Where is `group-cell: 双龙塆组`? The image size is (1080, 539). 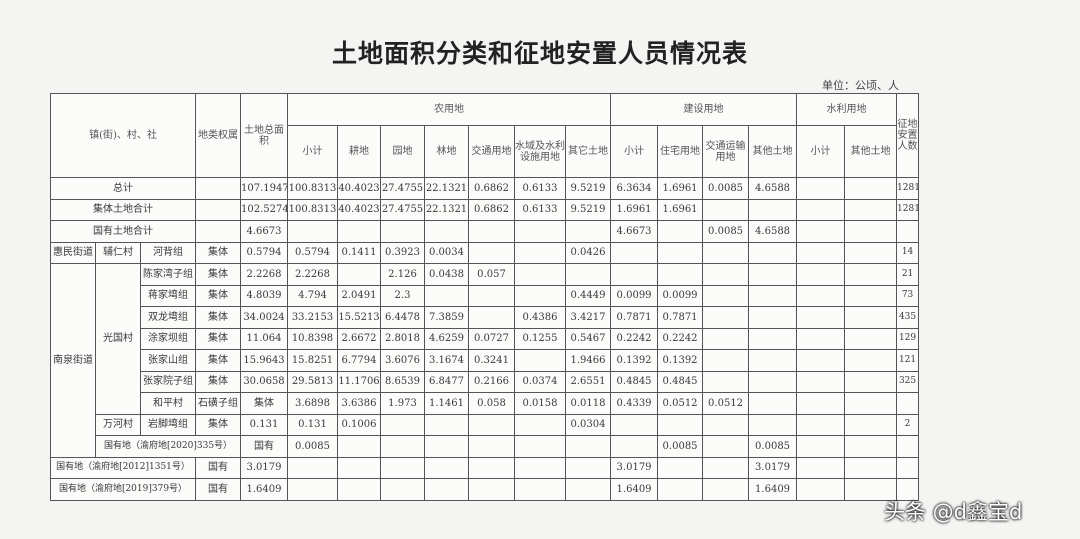
group-cell: 双龙塆组 is located at coordinates (168, 317).